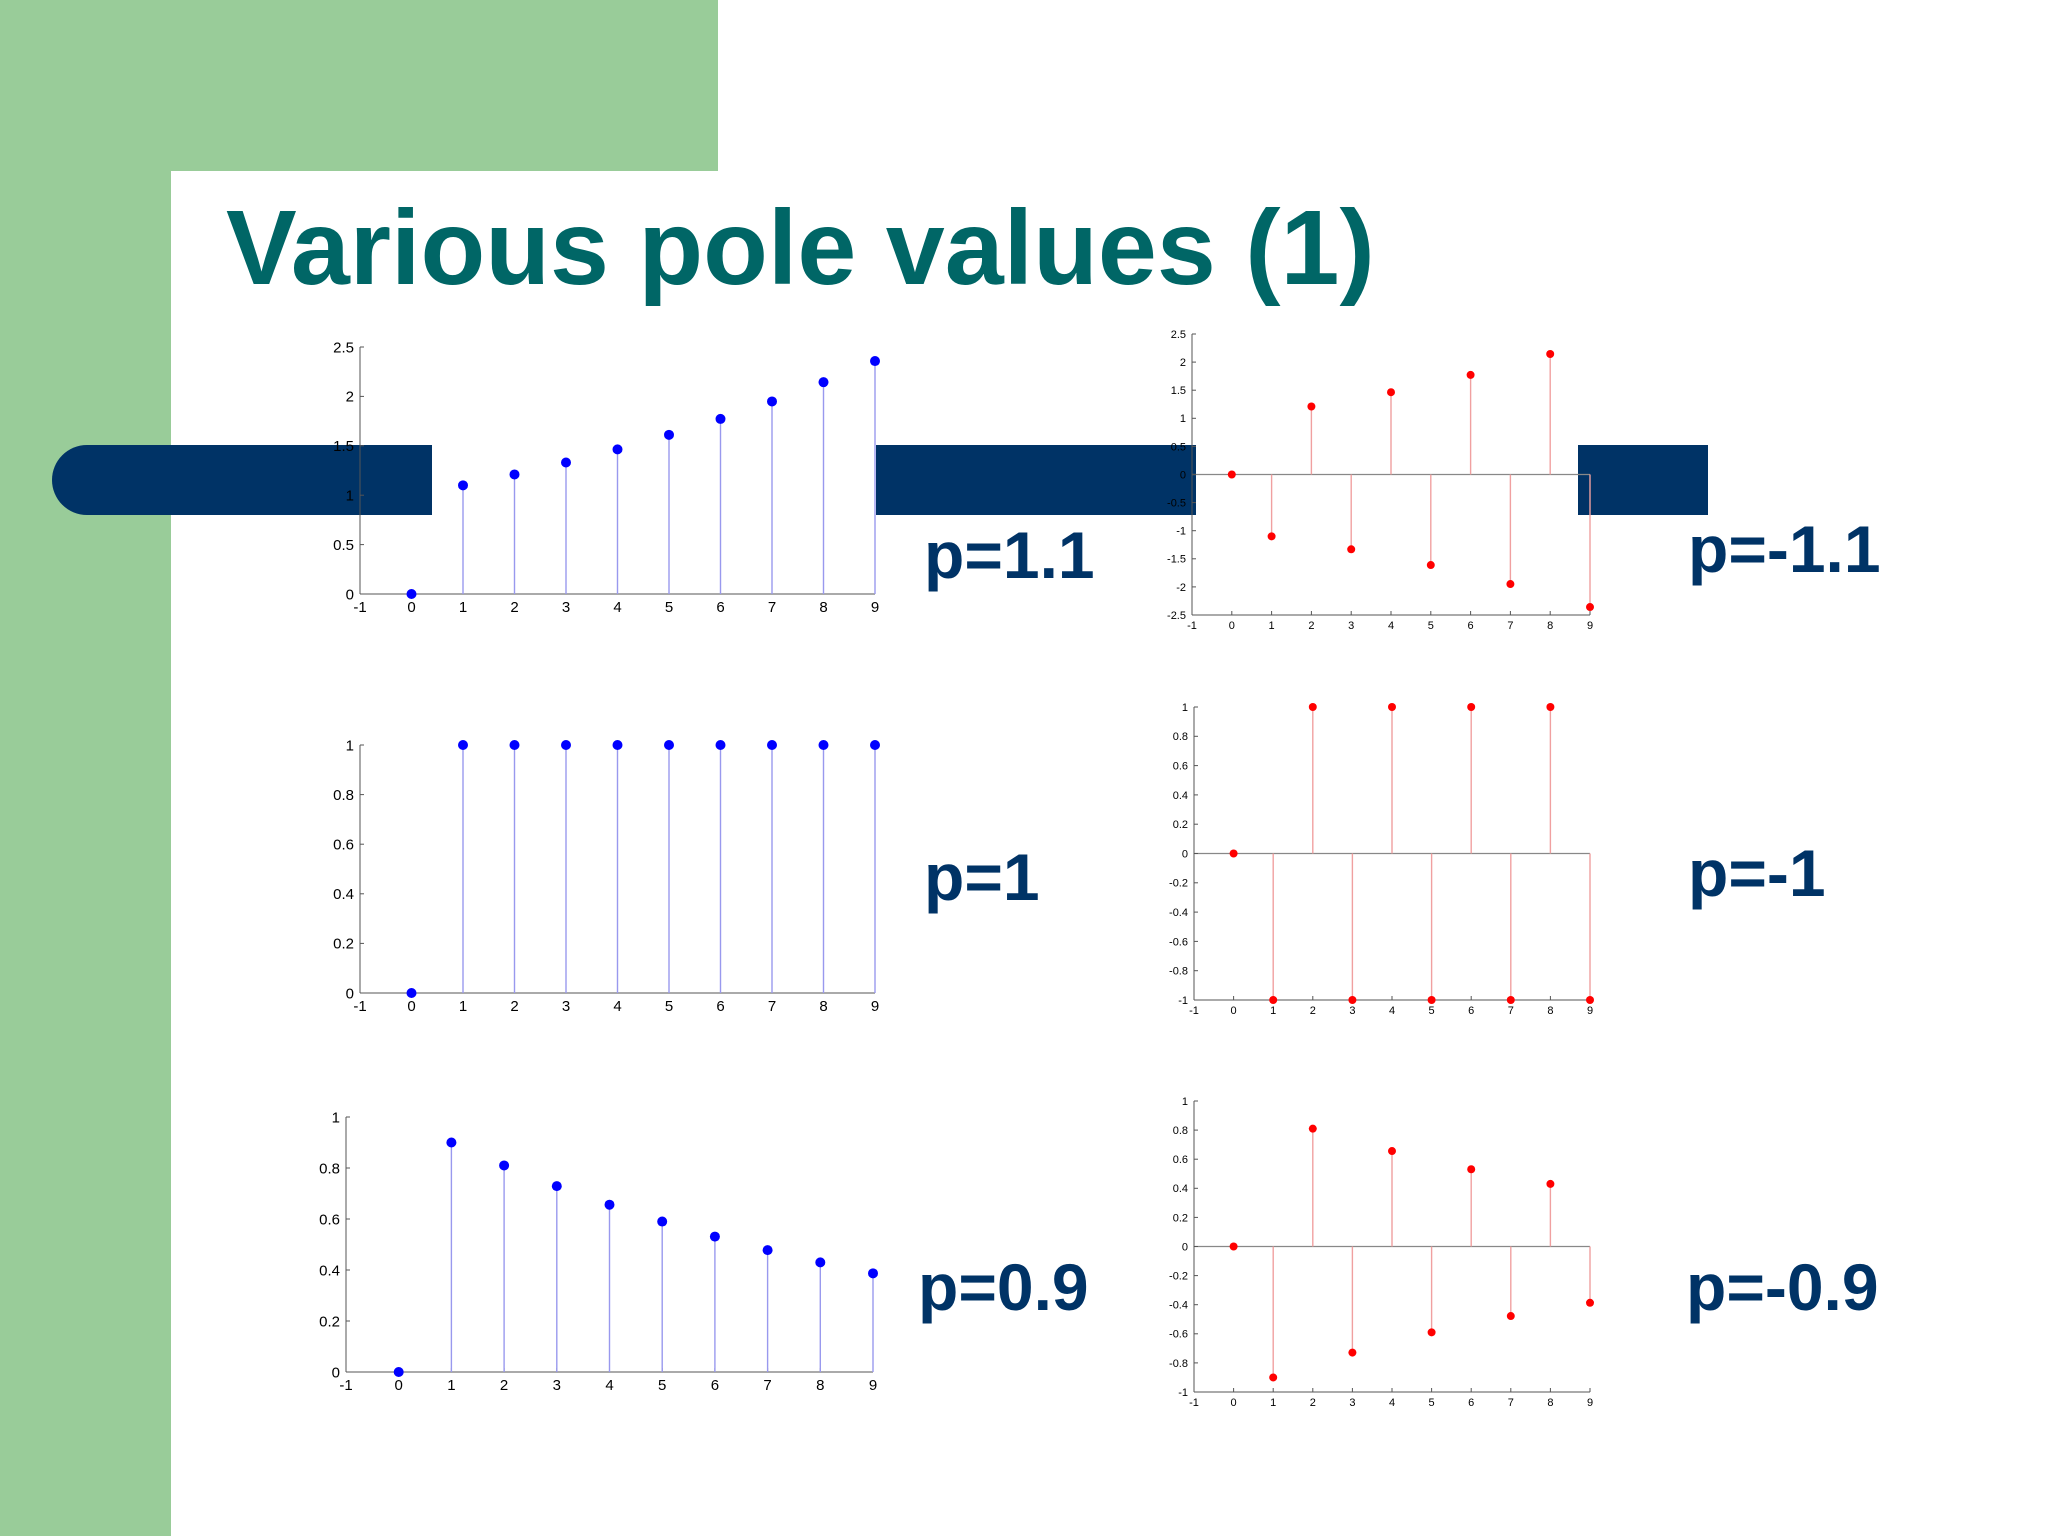 This screenshot has width=2048, height=1536. I want to click on green-top-band, so click(359, 85).